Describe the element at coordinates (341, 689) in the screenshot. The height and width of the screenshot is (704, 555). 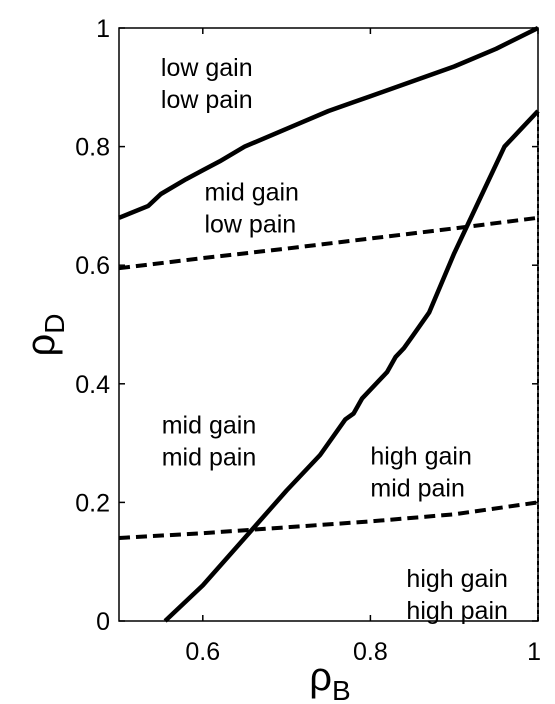
I see `x-axis-label-sub: B` at that location.